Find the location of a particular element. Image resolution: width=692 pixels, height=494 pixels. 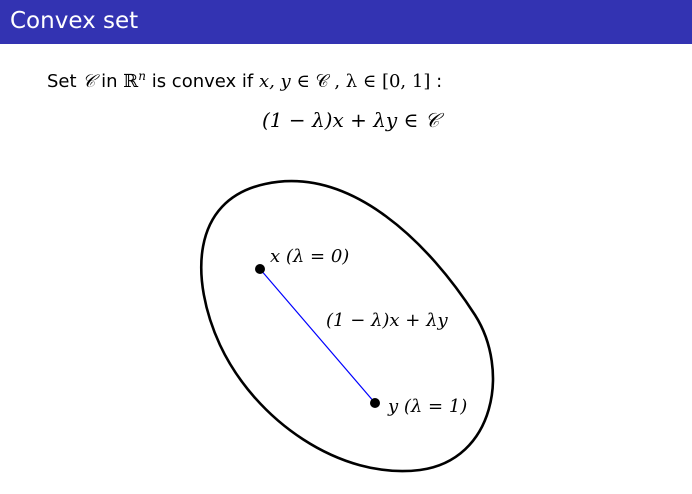

title-bar: Convex set is located at coordinates (346, 22).